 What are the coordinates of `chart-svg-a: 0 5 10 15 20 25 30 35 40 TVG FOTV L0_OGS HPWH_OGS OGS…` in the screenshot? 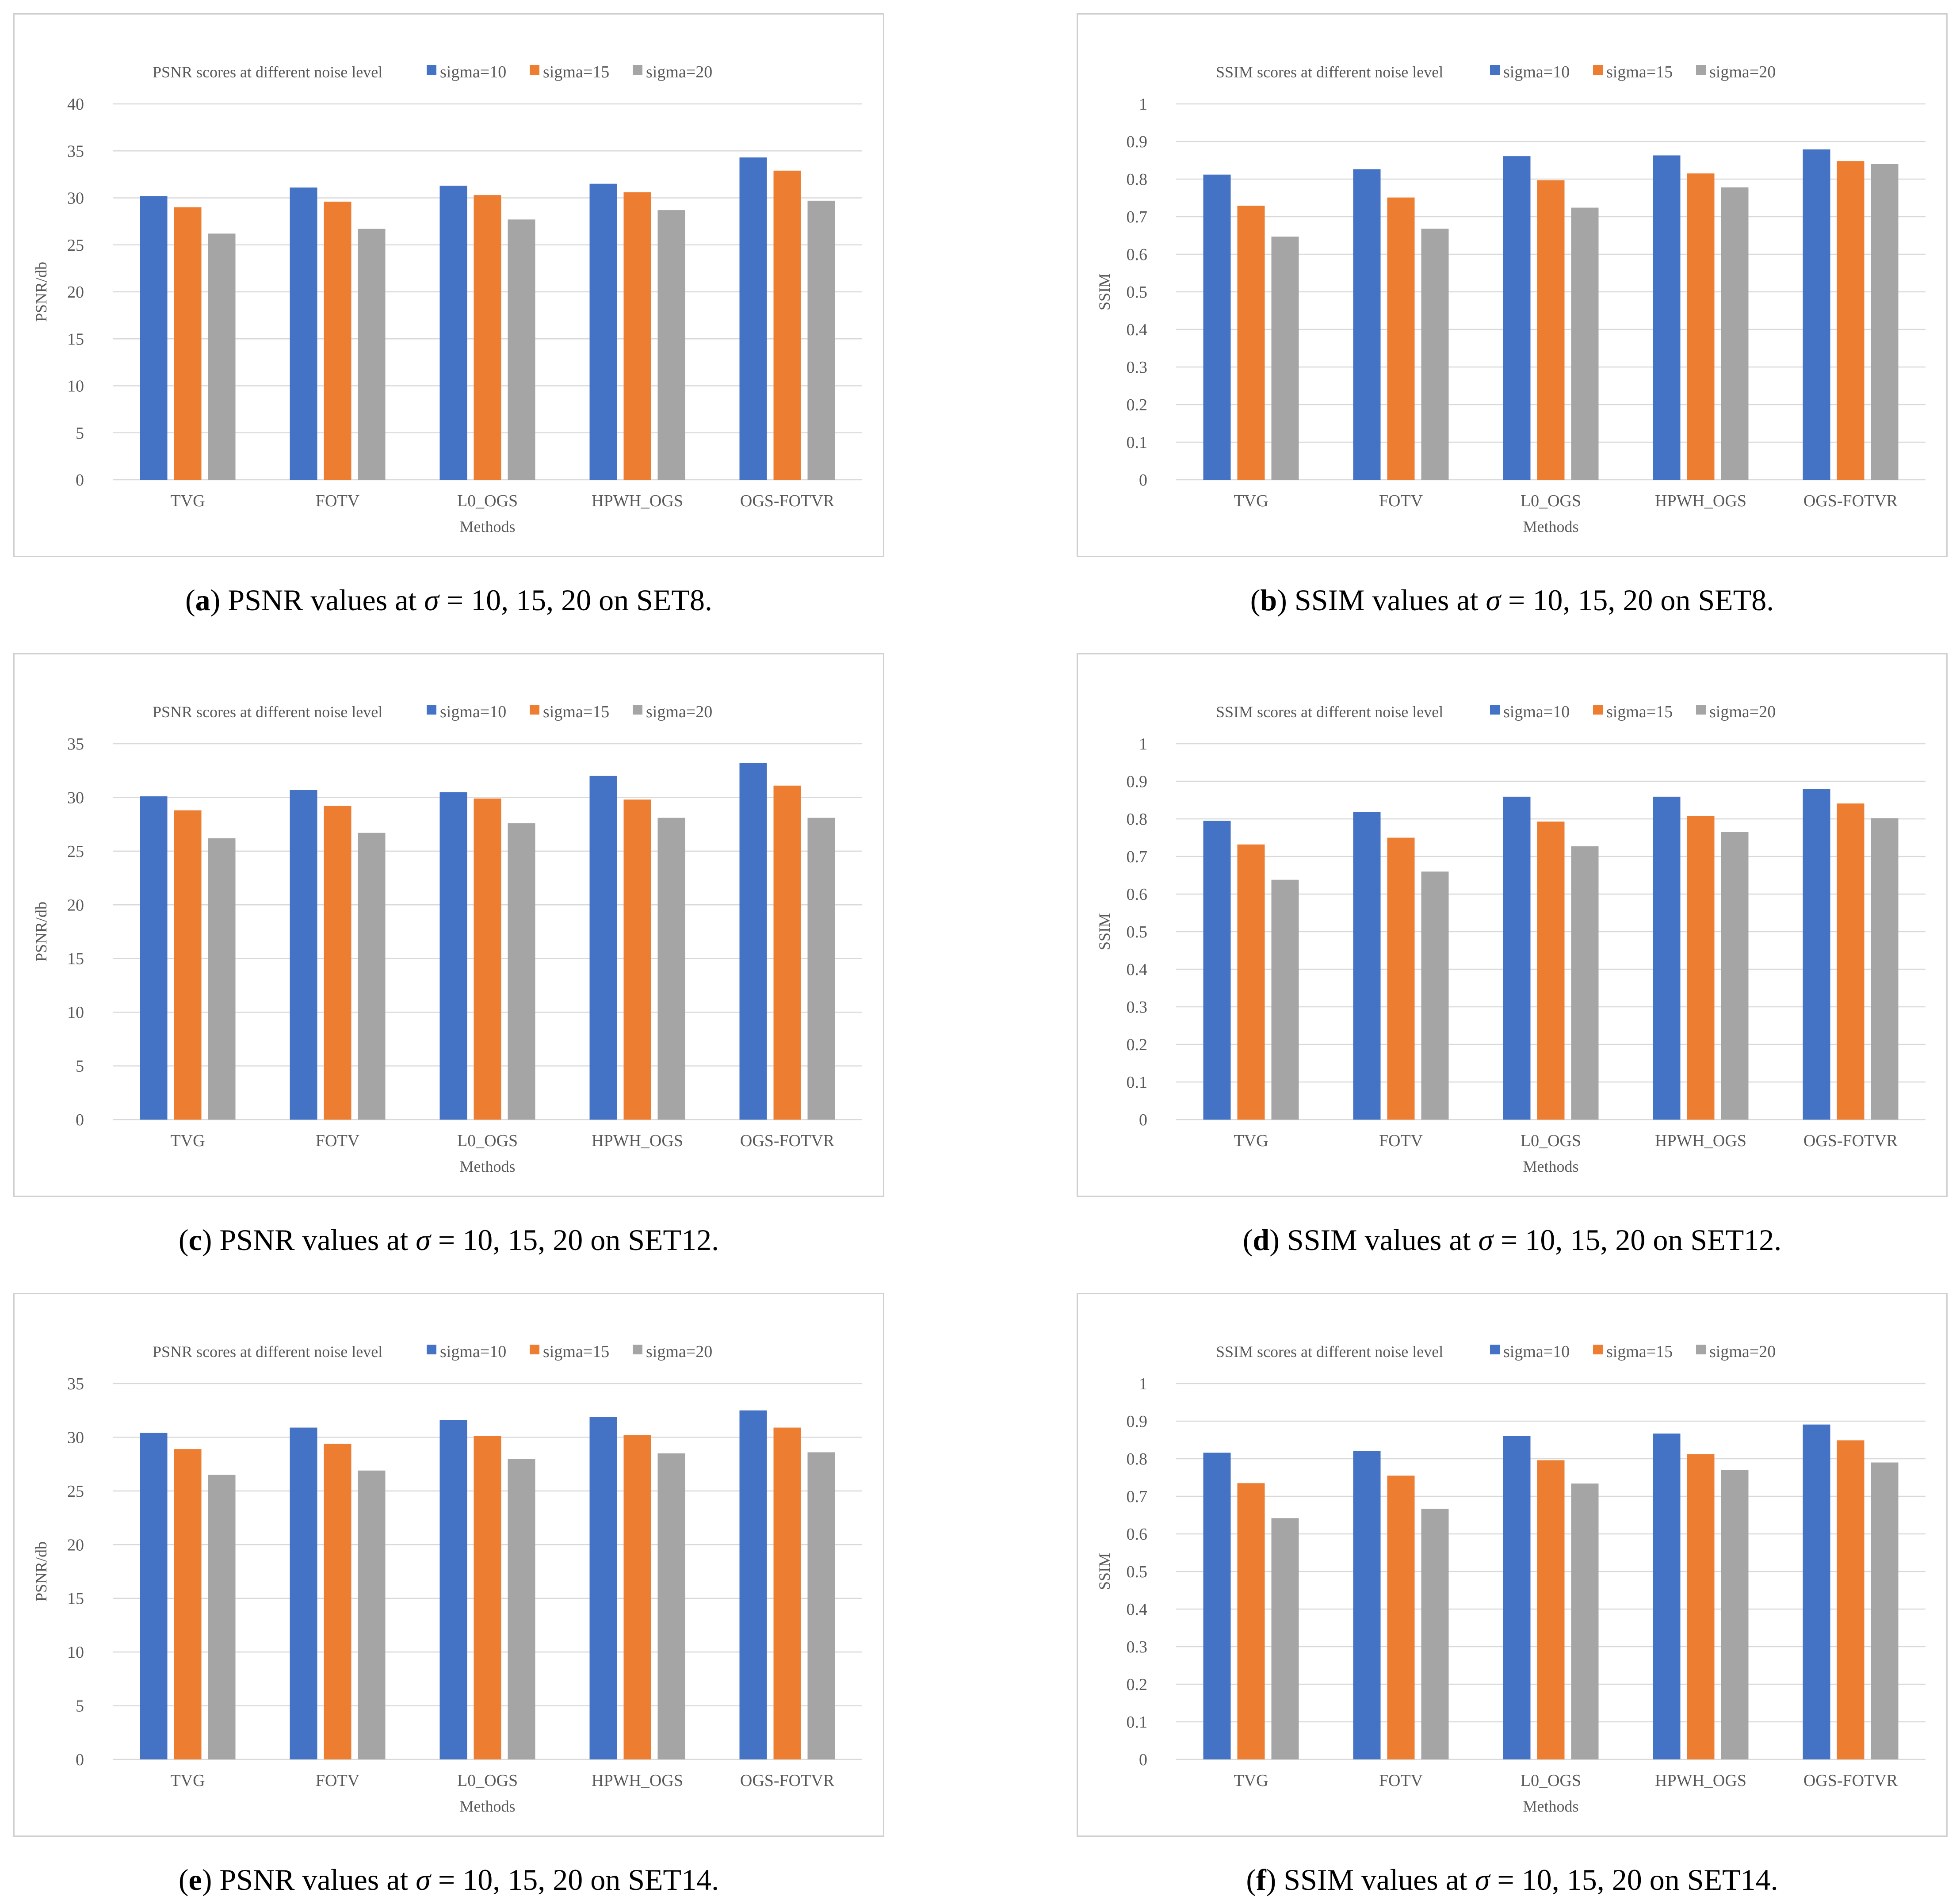 It's located at (448, 285).